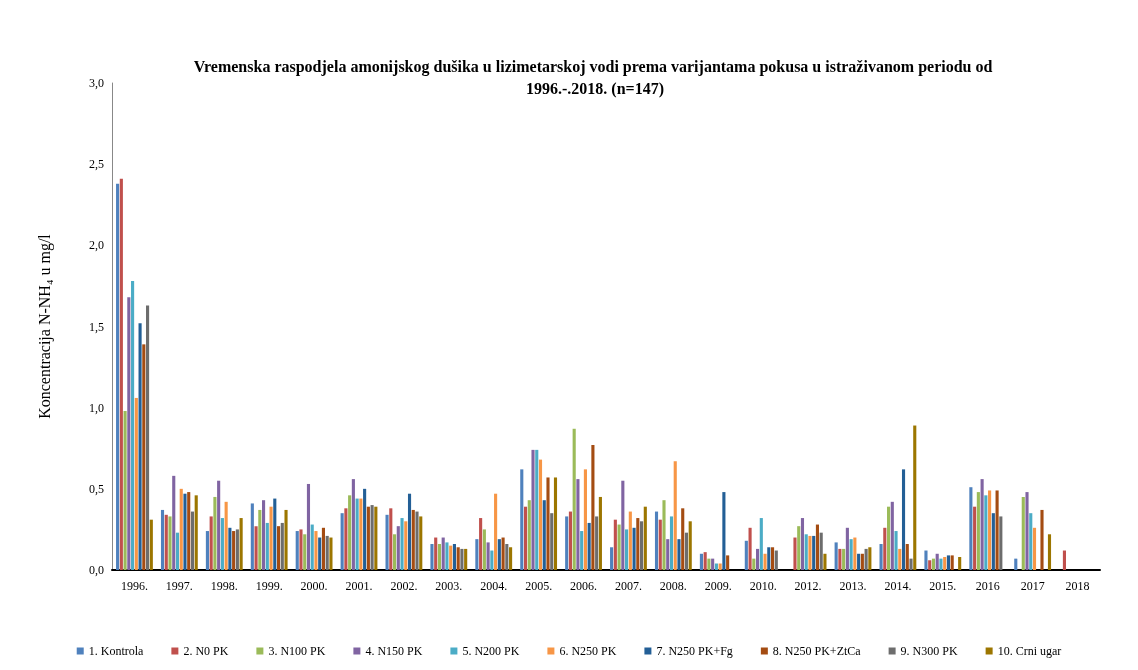  What do you see at coordinates (595, 77) in the screenshot?
I see `chart-title: Vremenska raspodjela amonijskog dušika u lizimetarskoj vodi prema varijantama pokusa u istraživanom periodu od 1996.-.2018. (n=147)` at bounding box center [595, 77].